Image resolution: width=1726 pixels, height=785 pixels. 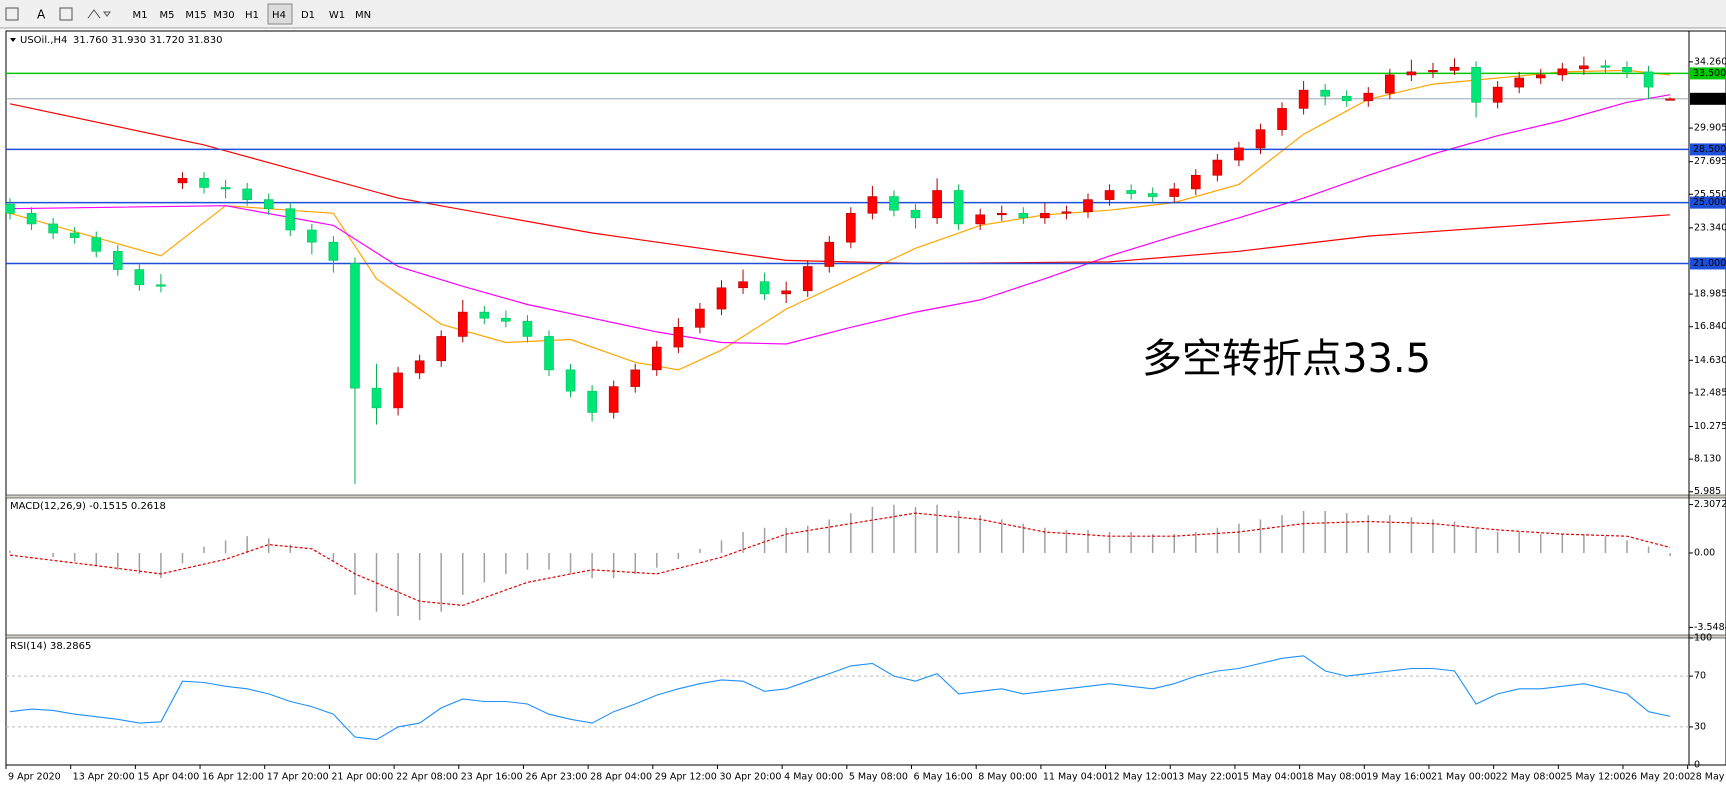 I want to click on x-tick-label: 9 Apr 2020, so click(x=34, y=777).